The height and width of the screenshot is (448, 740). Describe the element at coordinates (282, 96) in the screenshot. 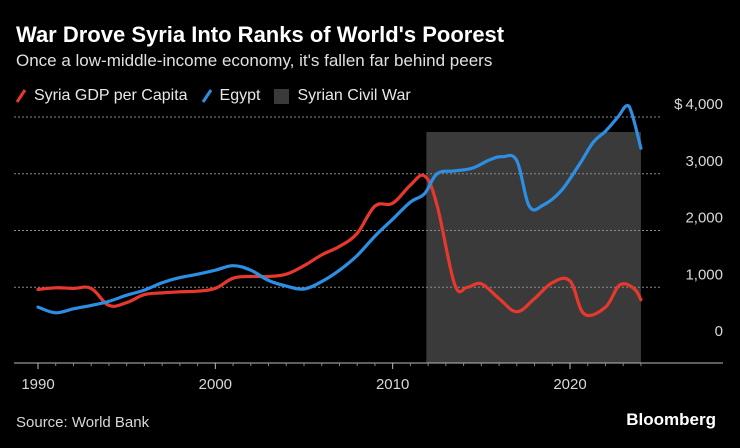

I see `legend-swatch-civil-war` at that location.